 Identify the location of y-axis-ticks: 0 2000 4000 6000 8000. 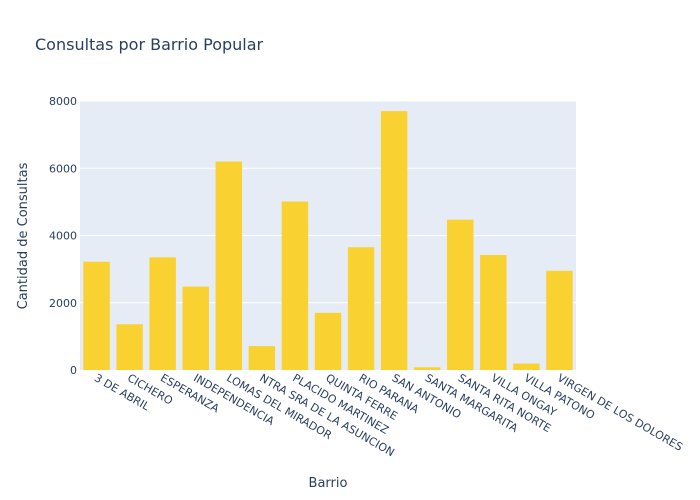
(63, 236).